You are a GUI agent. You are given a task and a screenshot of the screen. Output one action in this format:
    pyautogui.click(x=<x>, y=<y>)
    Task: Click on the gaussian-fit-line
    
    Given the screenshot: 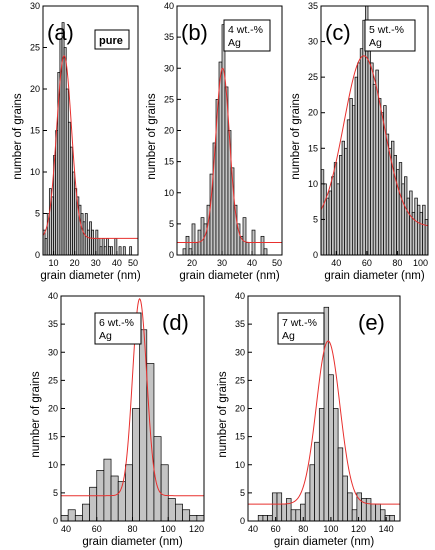 What is the action you would take?
    pyautogui.click(x=90, y=147)
    